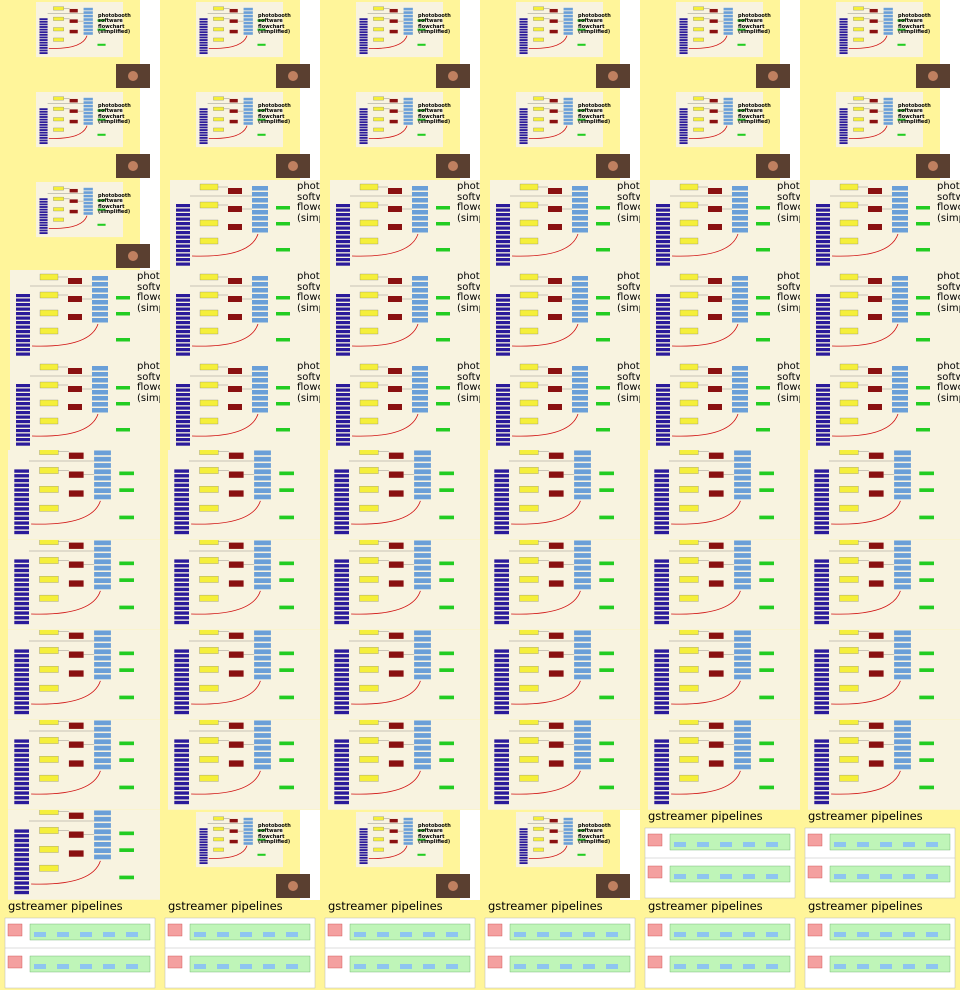 The height and width of the screenshot is (990, 960). What do you see at coordinates (880, 675) in the screenshot?
I see `video-frame` at bounding box center [880, 675].